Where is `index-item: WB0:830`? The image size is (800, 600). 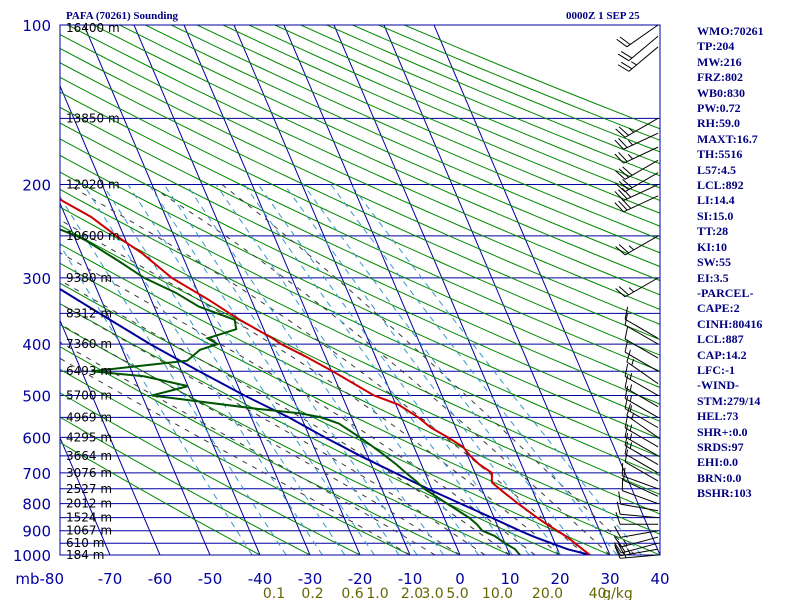 index-item: WB0:830 is located at coordinates (721, 92).